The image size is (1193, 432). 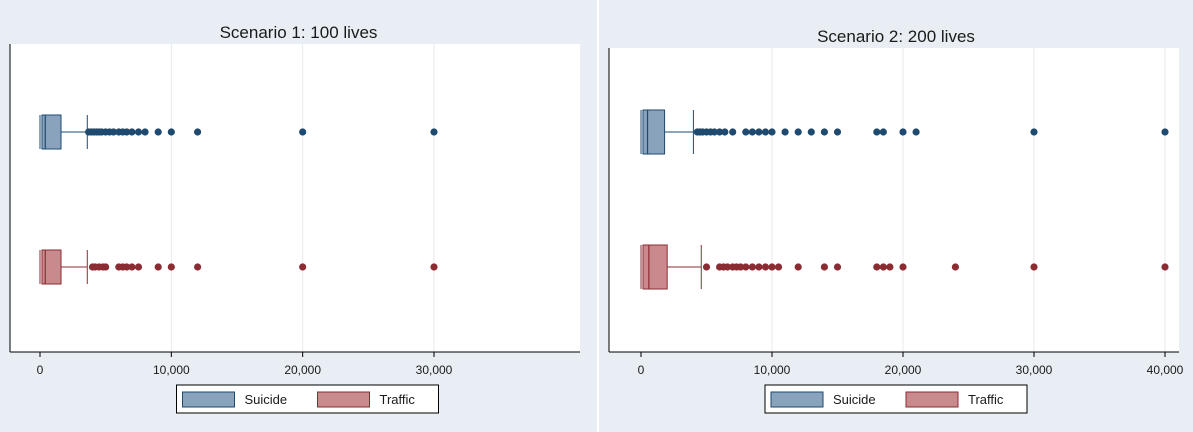 What do you see at coordinates (1034, 370) in the screenshot?
I see `chart2-x-tick-label-3: 30,000` at bounding box center [1034, 370].